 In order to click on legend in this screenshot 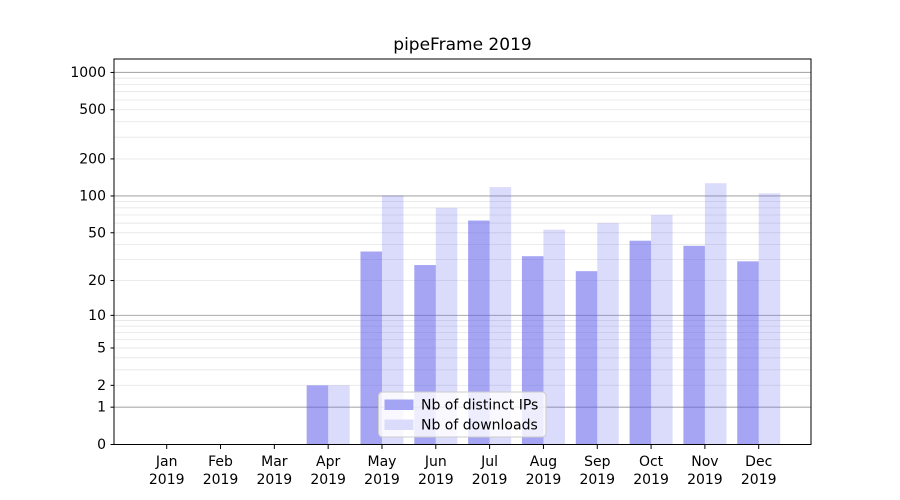, I will do `click(462, 414)`.